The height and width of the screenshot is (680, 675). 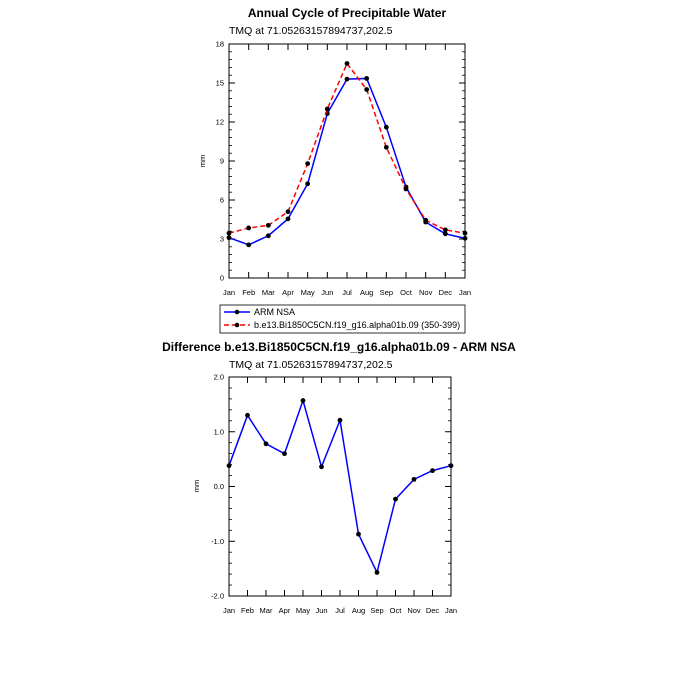 What do you see at coordinates (217, 596) in the screenshot?
I see `chart-2-y-tick-label: -2.0` at bounding box center [217, 596].